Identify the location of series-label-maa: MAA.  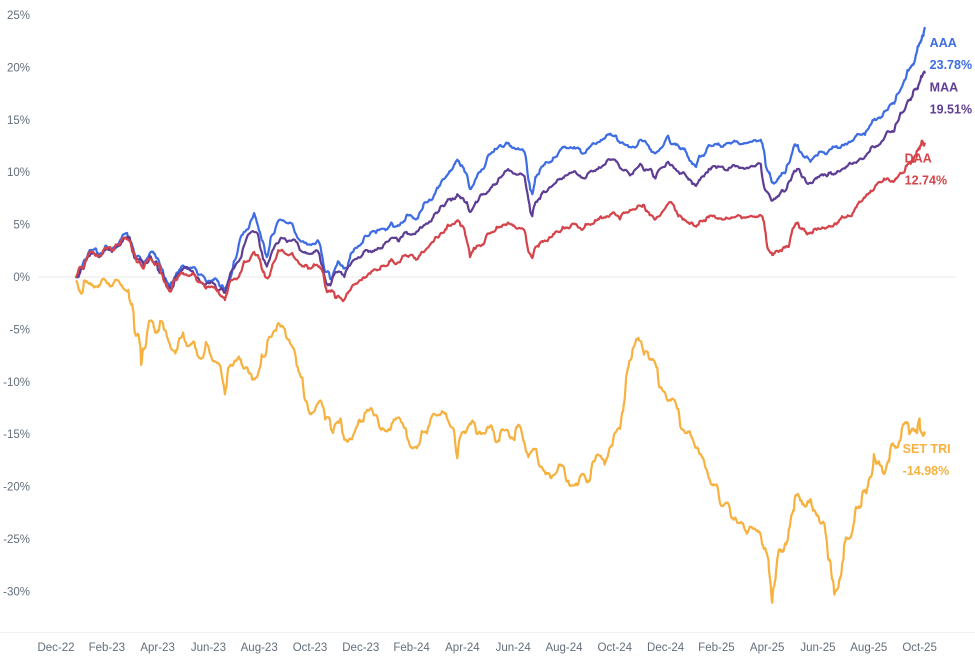
(944, 88).